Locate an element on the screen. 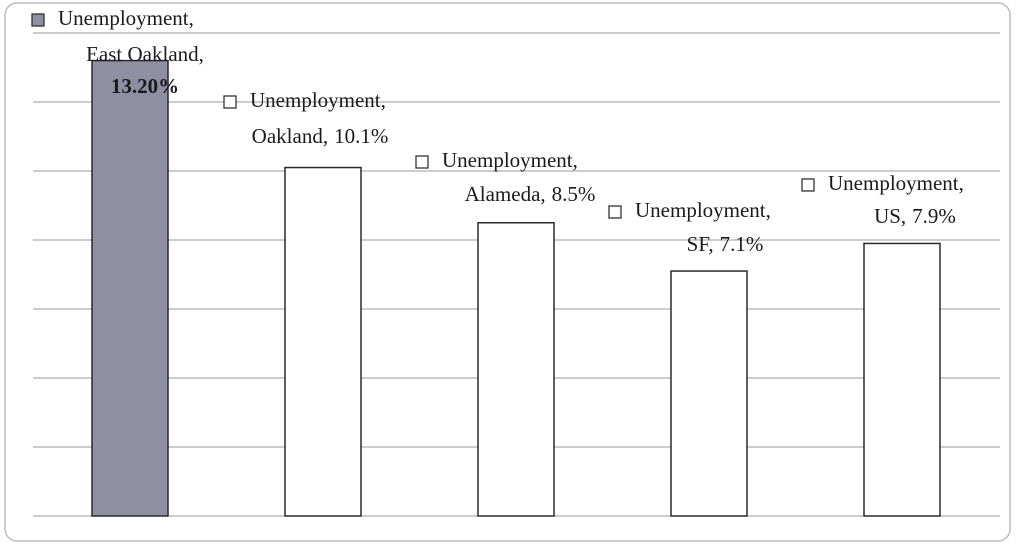 This screenshot has height=546, width=1016. value-label: 13.20% is located at coordinates (145, 86).